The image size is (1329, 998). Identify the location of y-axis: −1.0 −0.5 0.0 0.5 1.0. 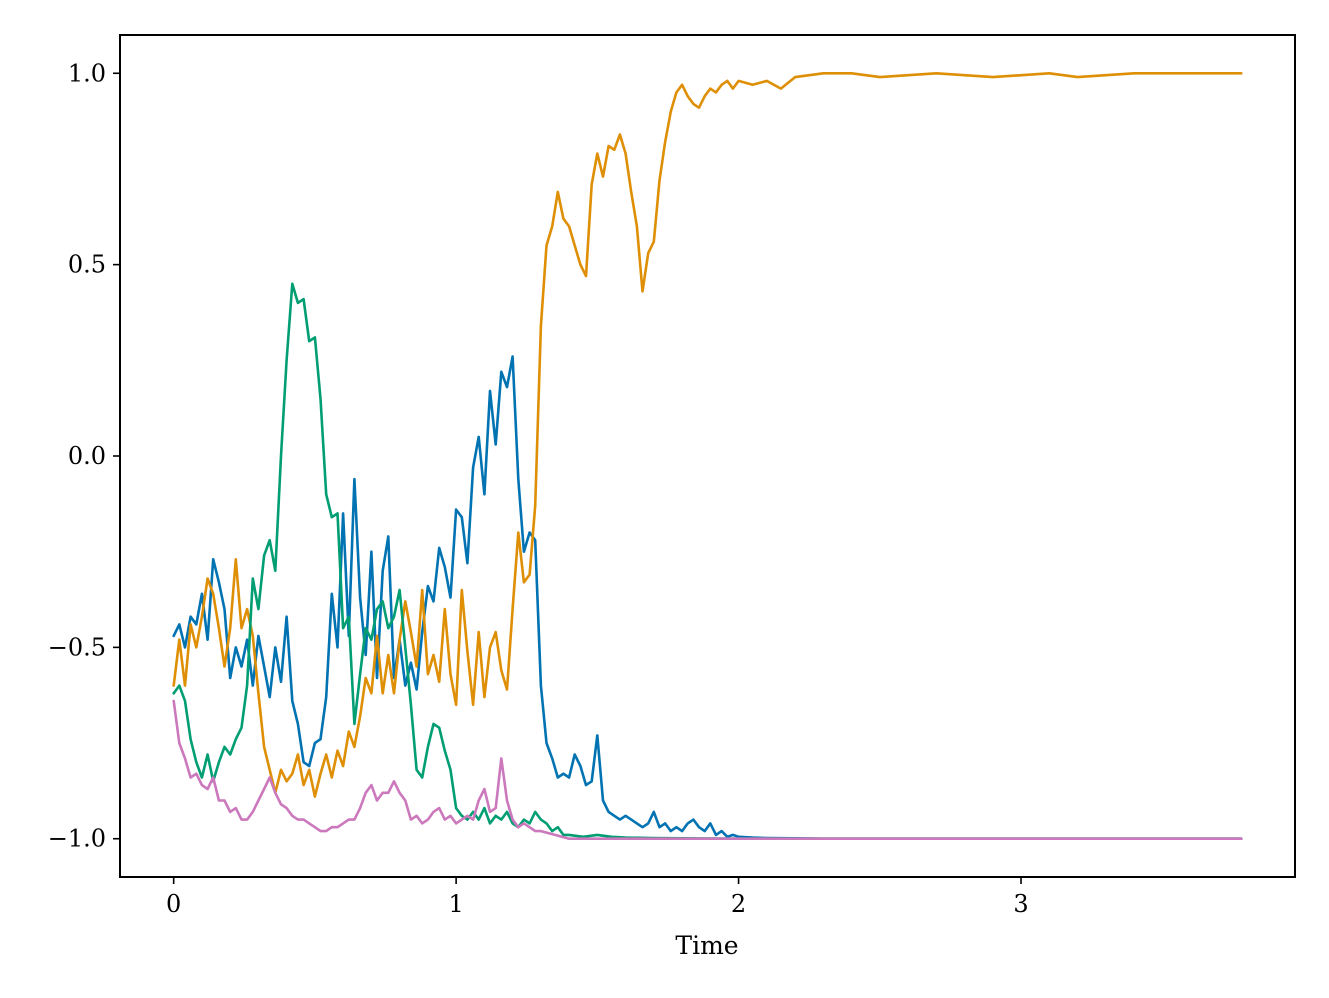
(84, 456).